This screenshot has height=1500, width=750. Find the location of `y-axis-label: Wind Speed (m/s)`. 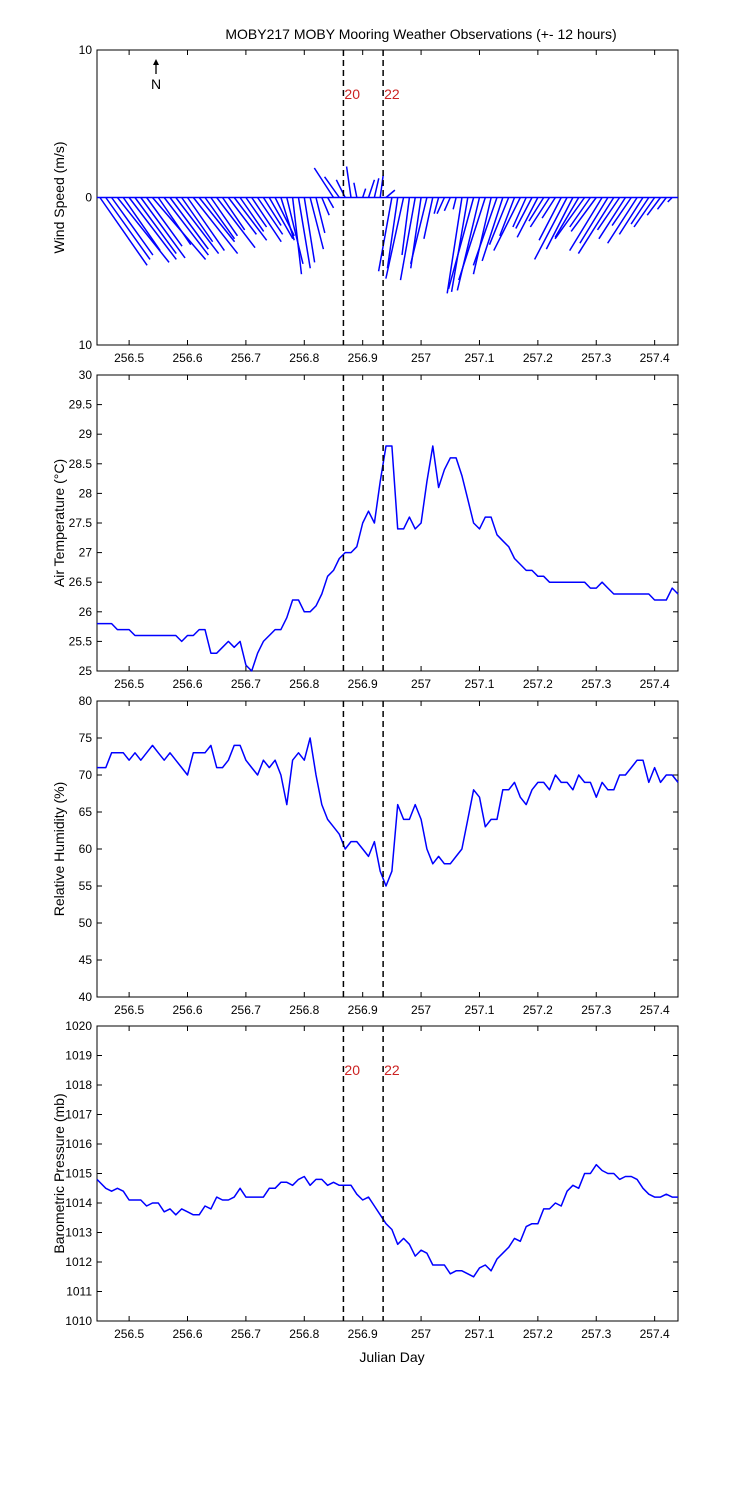

y-axis-label: Wind Speed (m/s) is located at coordinates (59, 197).